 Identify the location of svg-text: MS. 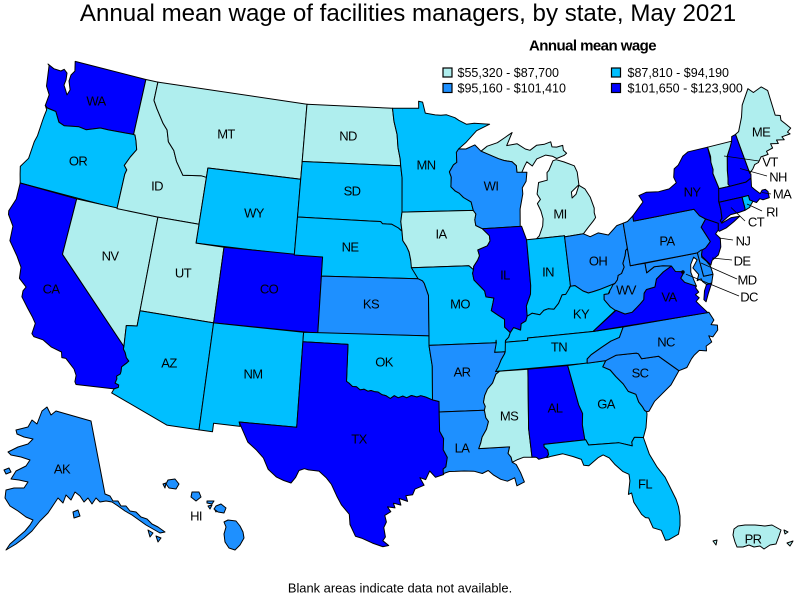
(509, 416).